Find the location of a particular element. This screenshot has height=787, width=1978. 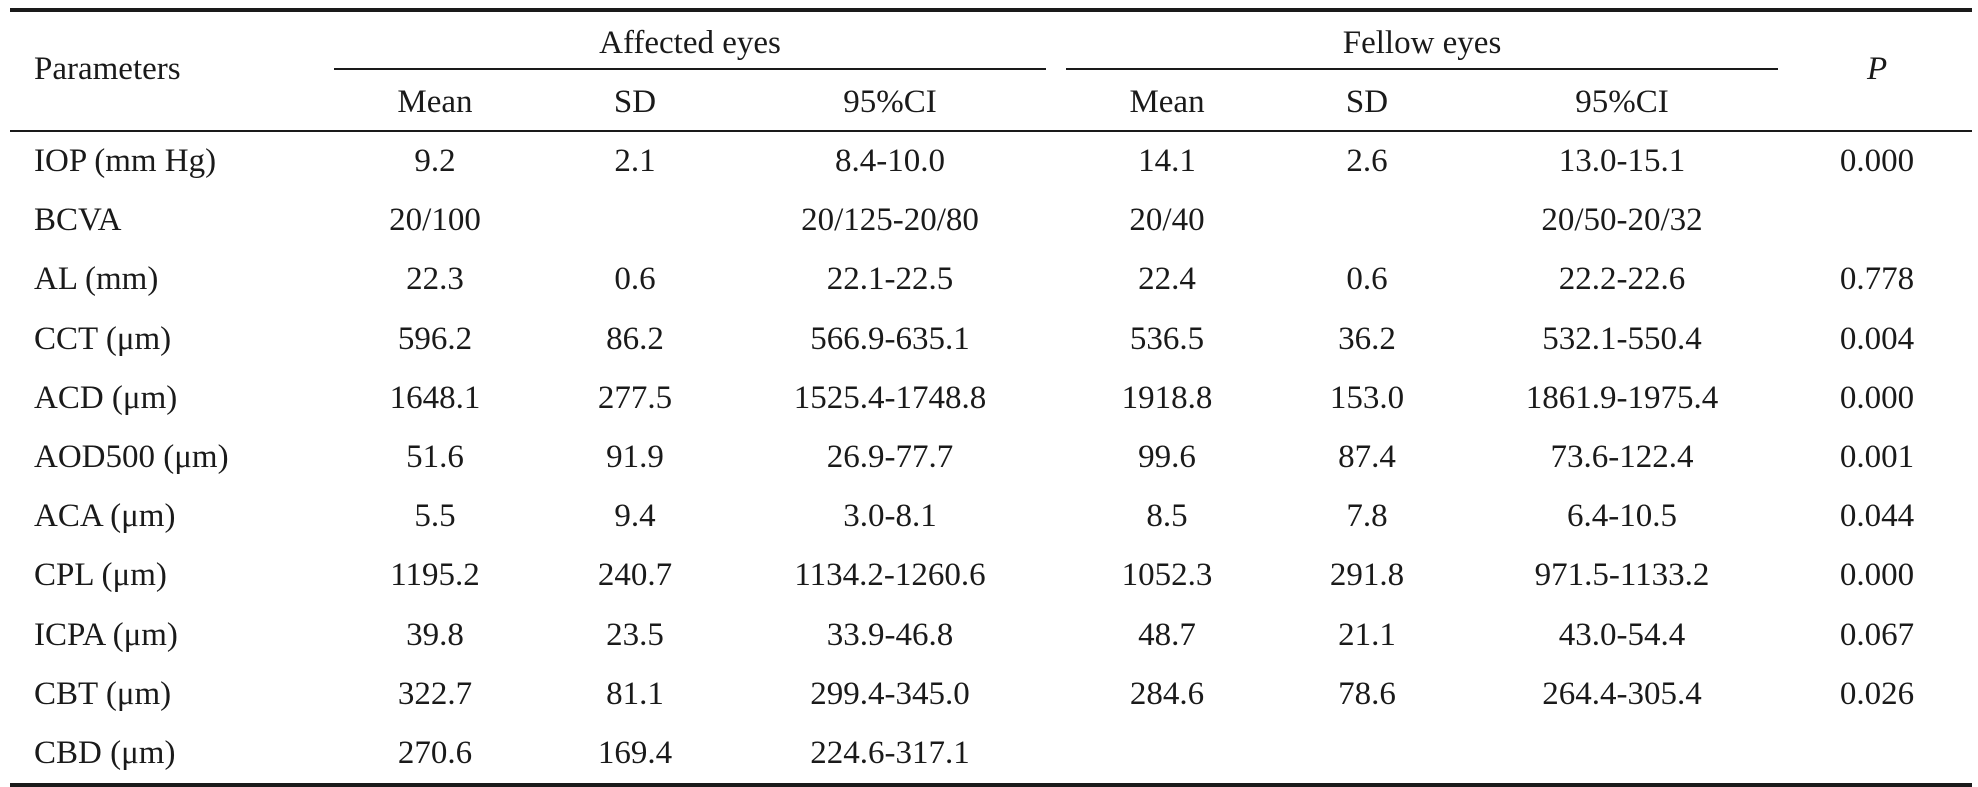

affected-sd-cell: 0.6 is located at coordinates (635, 279).